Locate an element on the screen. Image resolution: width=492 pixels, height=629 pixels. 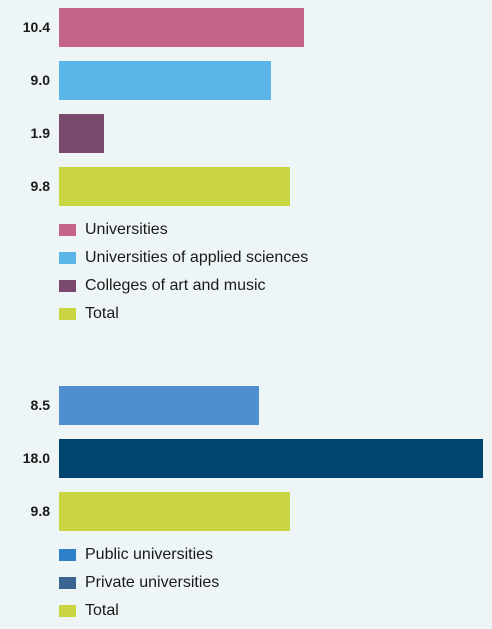
bar-value-label: 18.0 is located at coordinates (36, 458).